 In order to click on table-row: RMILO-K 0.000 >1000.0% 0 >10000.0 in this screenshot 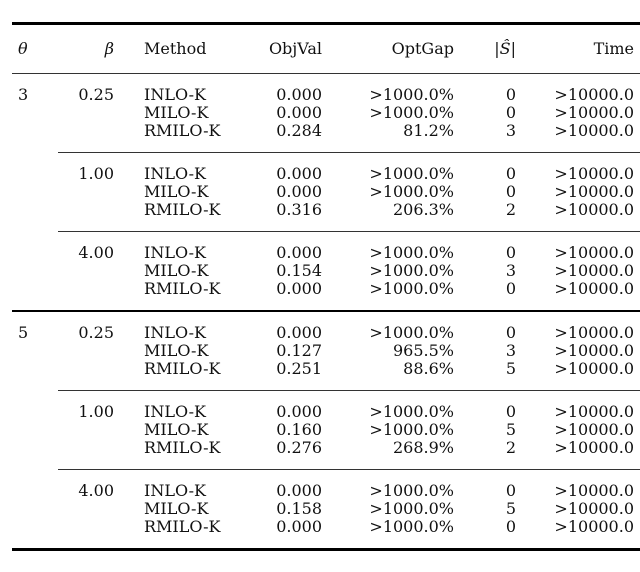, I will do `click(326, 289)`.